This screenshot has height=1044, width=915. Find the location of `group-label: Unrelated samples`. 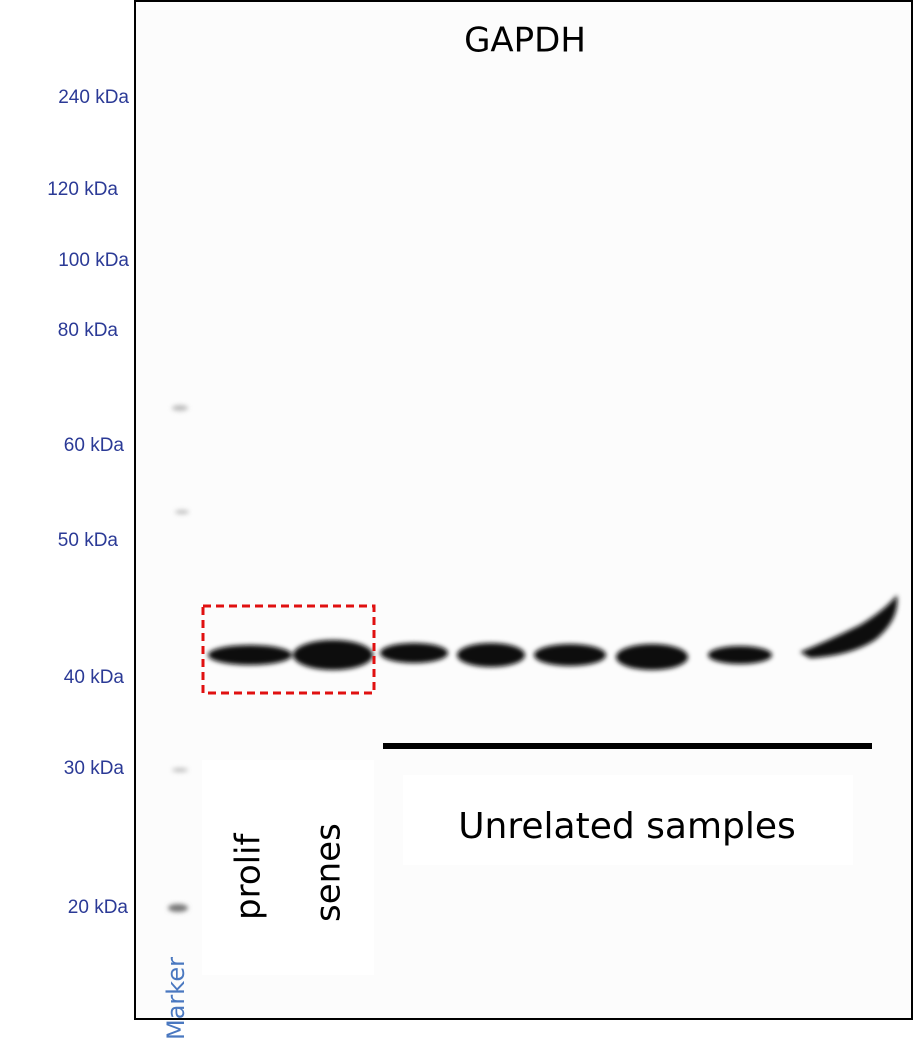

group-label: Unrelated samples is located at coordinates (627, 826).